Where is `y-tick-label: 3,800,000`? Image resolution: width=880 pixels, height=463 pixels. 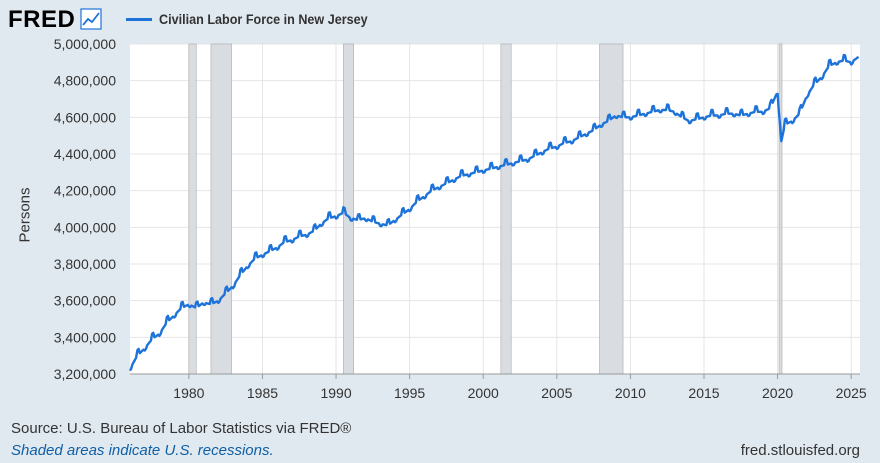 y-tick-label: 3,800,000 is located at coordinates (85, 264).